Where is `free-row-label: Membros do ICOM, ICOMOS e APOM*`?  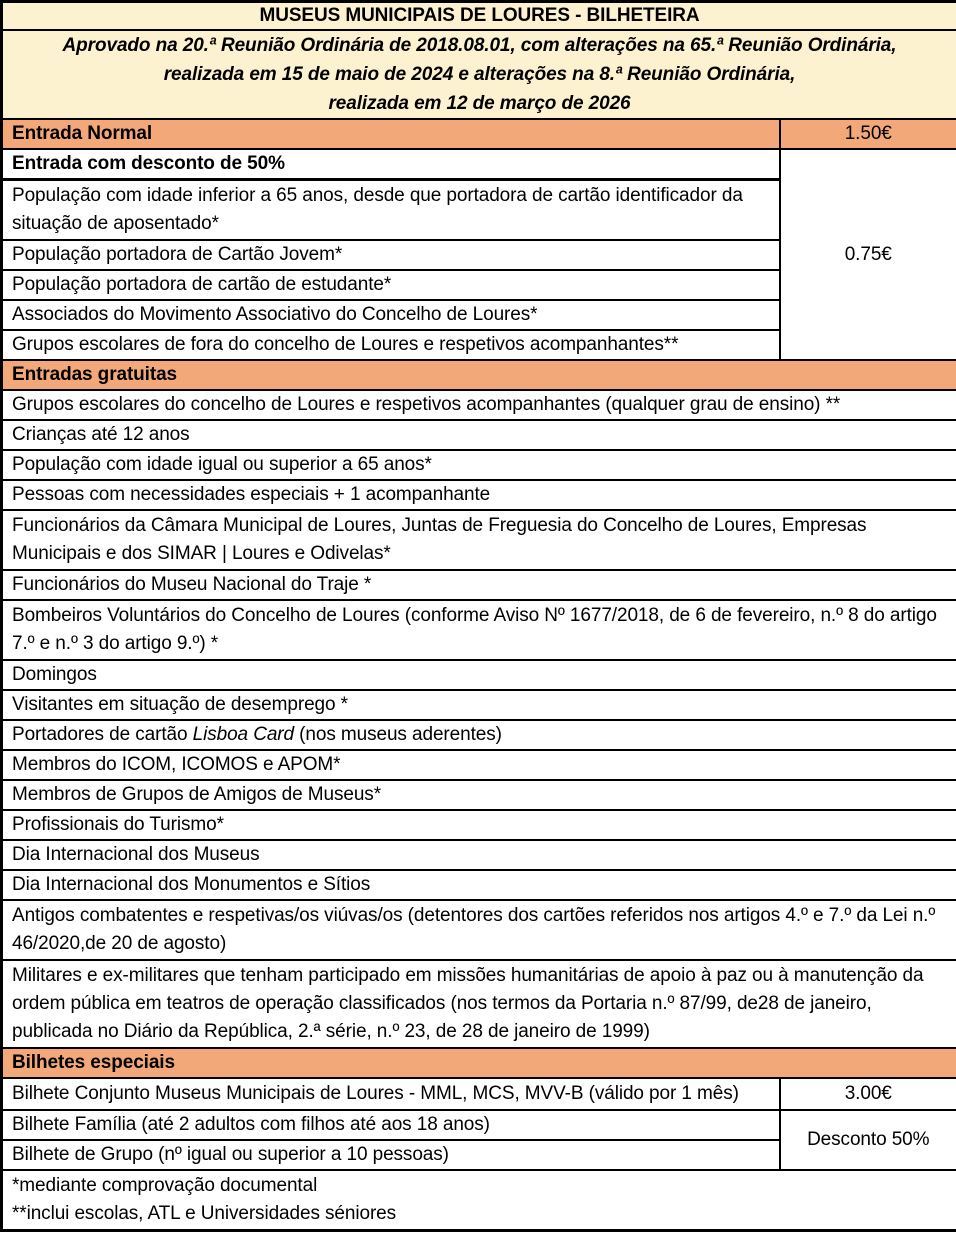
free-row-label: Membros do ICOM, ICOMOS e APOM* is located at coordinates (478, 765).